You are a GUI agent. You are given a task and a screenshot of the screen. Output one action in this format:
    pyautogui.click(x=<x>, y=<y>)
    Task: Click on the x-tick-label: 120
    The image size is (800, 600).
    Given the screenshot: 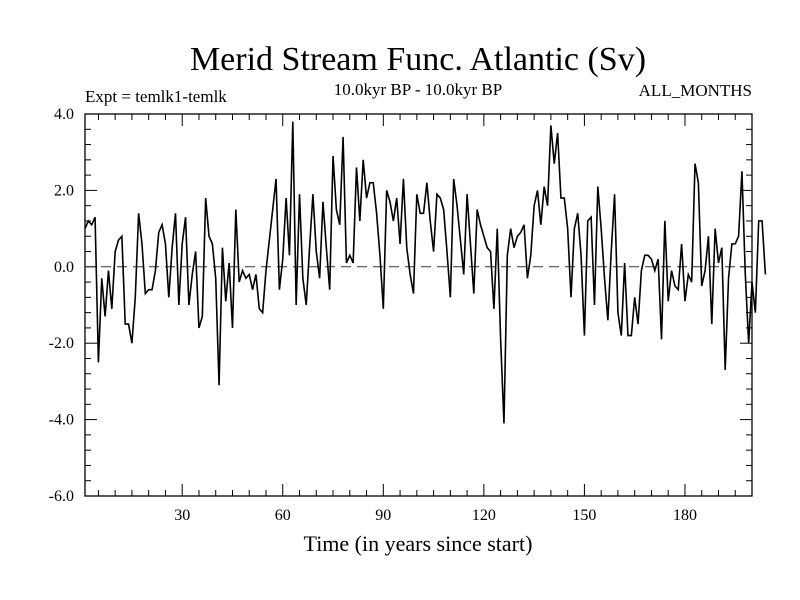 What is the action you would take?
    pyautogui.click(x=484, y=515)
    